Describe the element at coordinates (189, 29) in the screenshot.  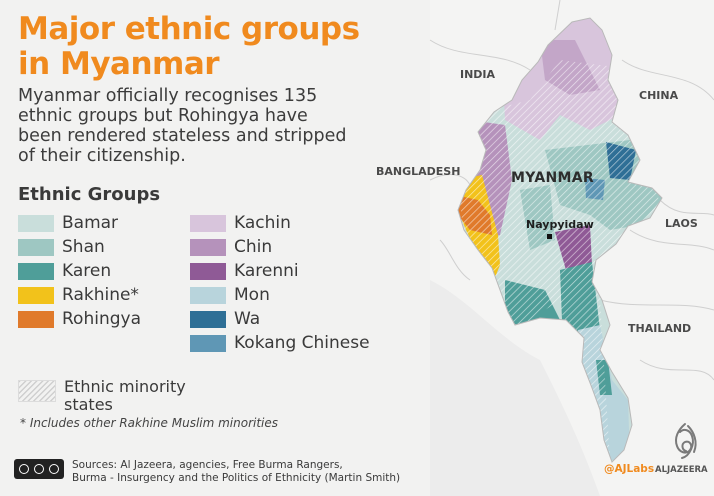
I see `title-line-1: Major ethnic groups` at that location.